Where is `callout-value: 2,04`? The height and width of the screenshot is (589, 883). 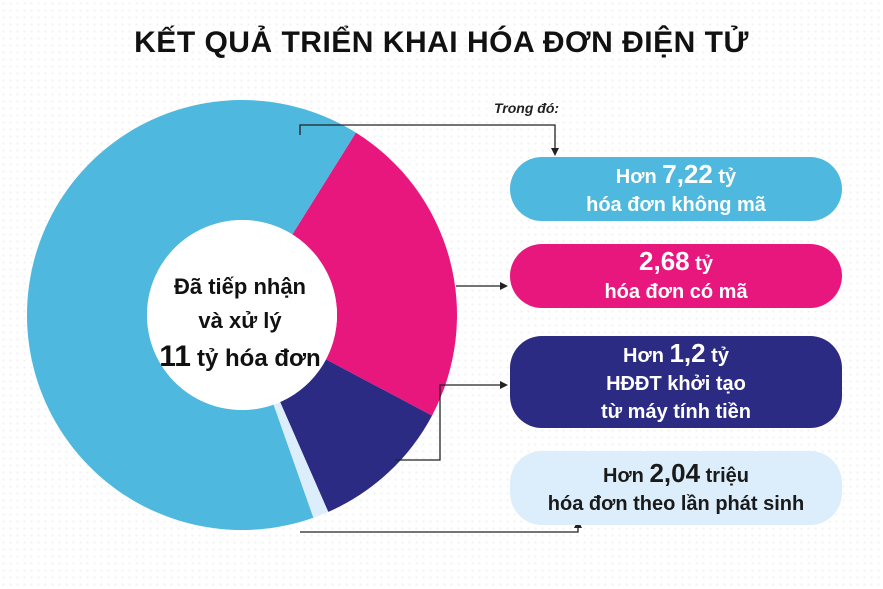
callout-value: 2,04 is located at coordinates (675, 472).